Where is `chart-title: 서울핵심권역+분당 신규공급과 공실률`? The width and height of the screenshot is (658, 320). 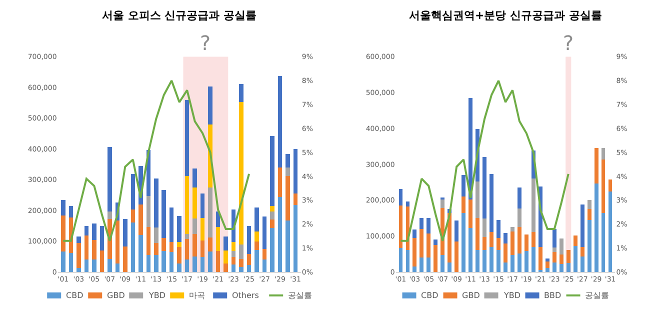
chart-title: 서울핵심권역+분당 신규공급과 공실률 is located at coordinates (505, 15).